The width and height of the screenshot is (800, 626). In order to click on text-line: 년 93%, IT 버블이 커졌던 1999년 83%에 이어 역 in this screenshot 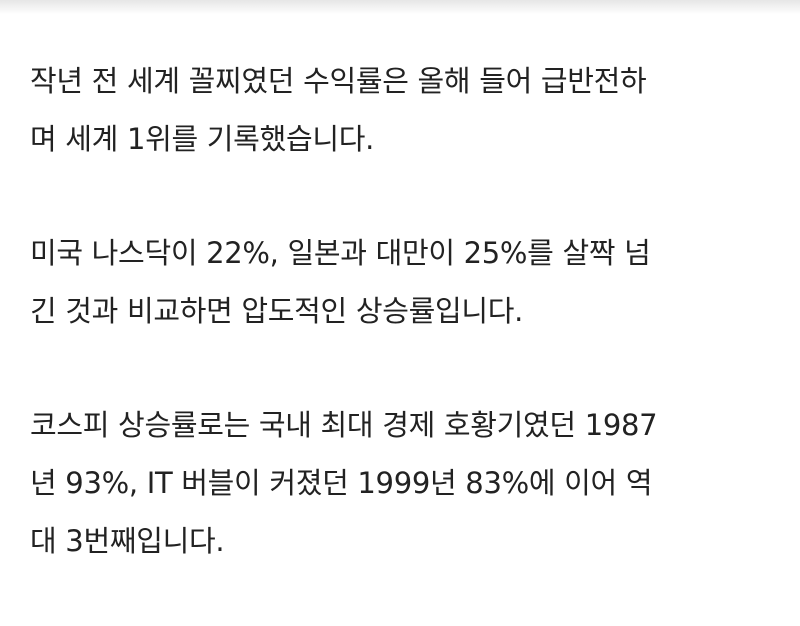, I will do `click(341, 483)`.